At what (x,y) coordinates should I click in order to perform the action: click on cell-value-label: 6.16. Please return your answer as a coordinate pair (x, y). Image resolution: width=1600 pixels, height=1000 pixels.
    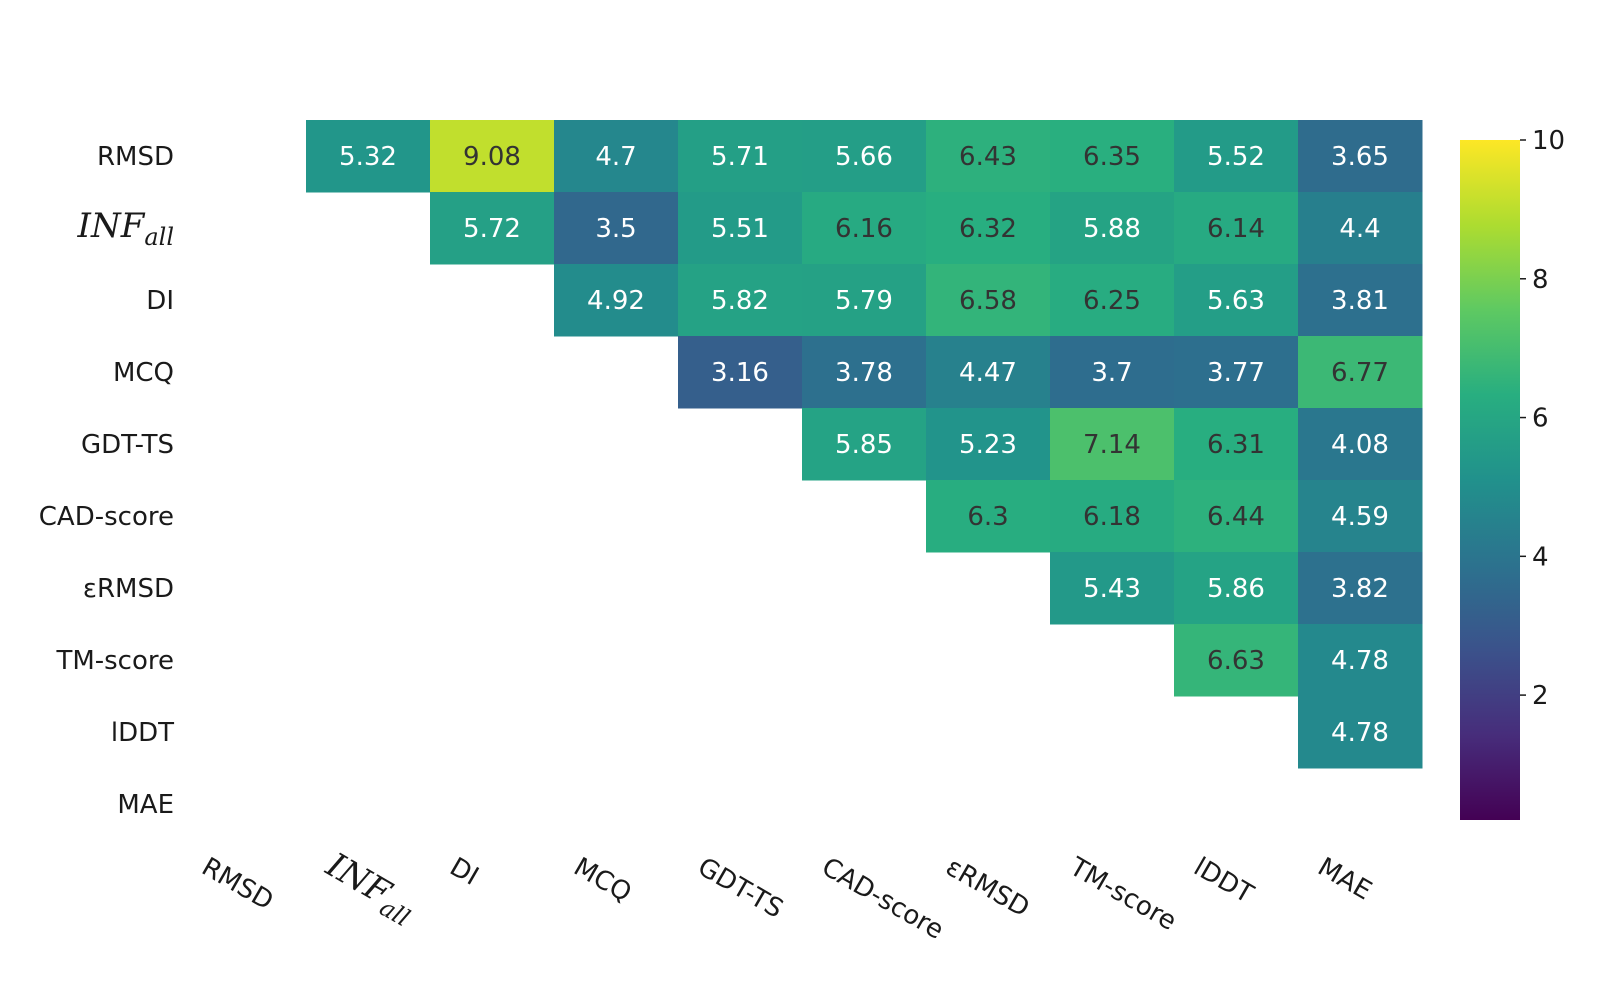
    Looking at the image, I should click on (864, 229).